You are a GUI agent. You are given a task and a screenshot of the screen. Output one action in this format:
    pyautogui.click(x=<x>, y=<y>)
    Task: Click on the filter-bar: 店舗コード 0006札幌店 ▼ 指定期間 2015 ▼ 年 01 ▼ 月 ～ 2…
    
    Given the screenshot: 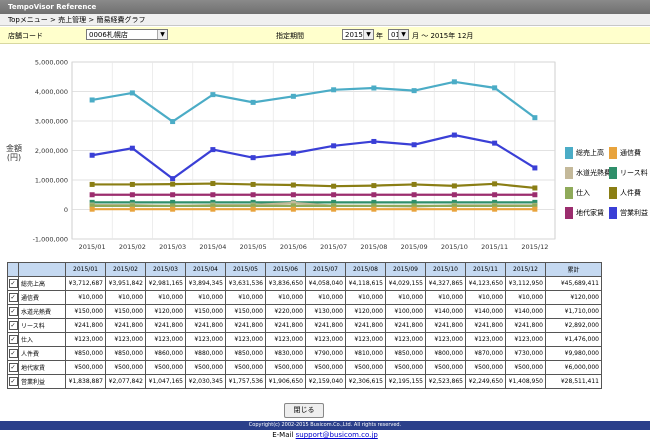 What is the action you would take?
    pyautogui.click(x=325, y=35)
    